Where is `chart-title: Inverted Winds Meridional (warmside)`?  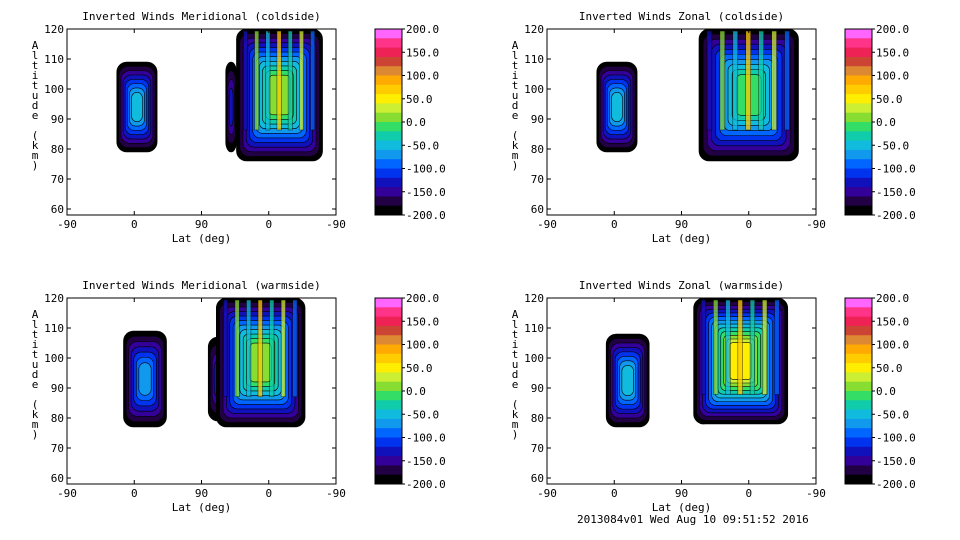 chart-title: Inverted Winds Meridional (warmside) is located at coordinates (201, 285).